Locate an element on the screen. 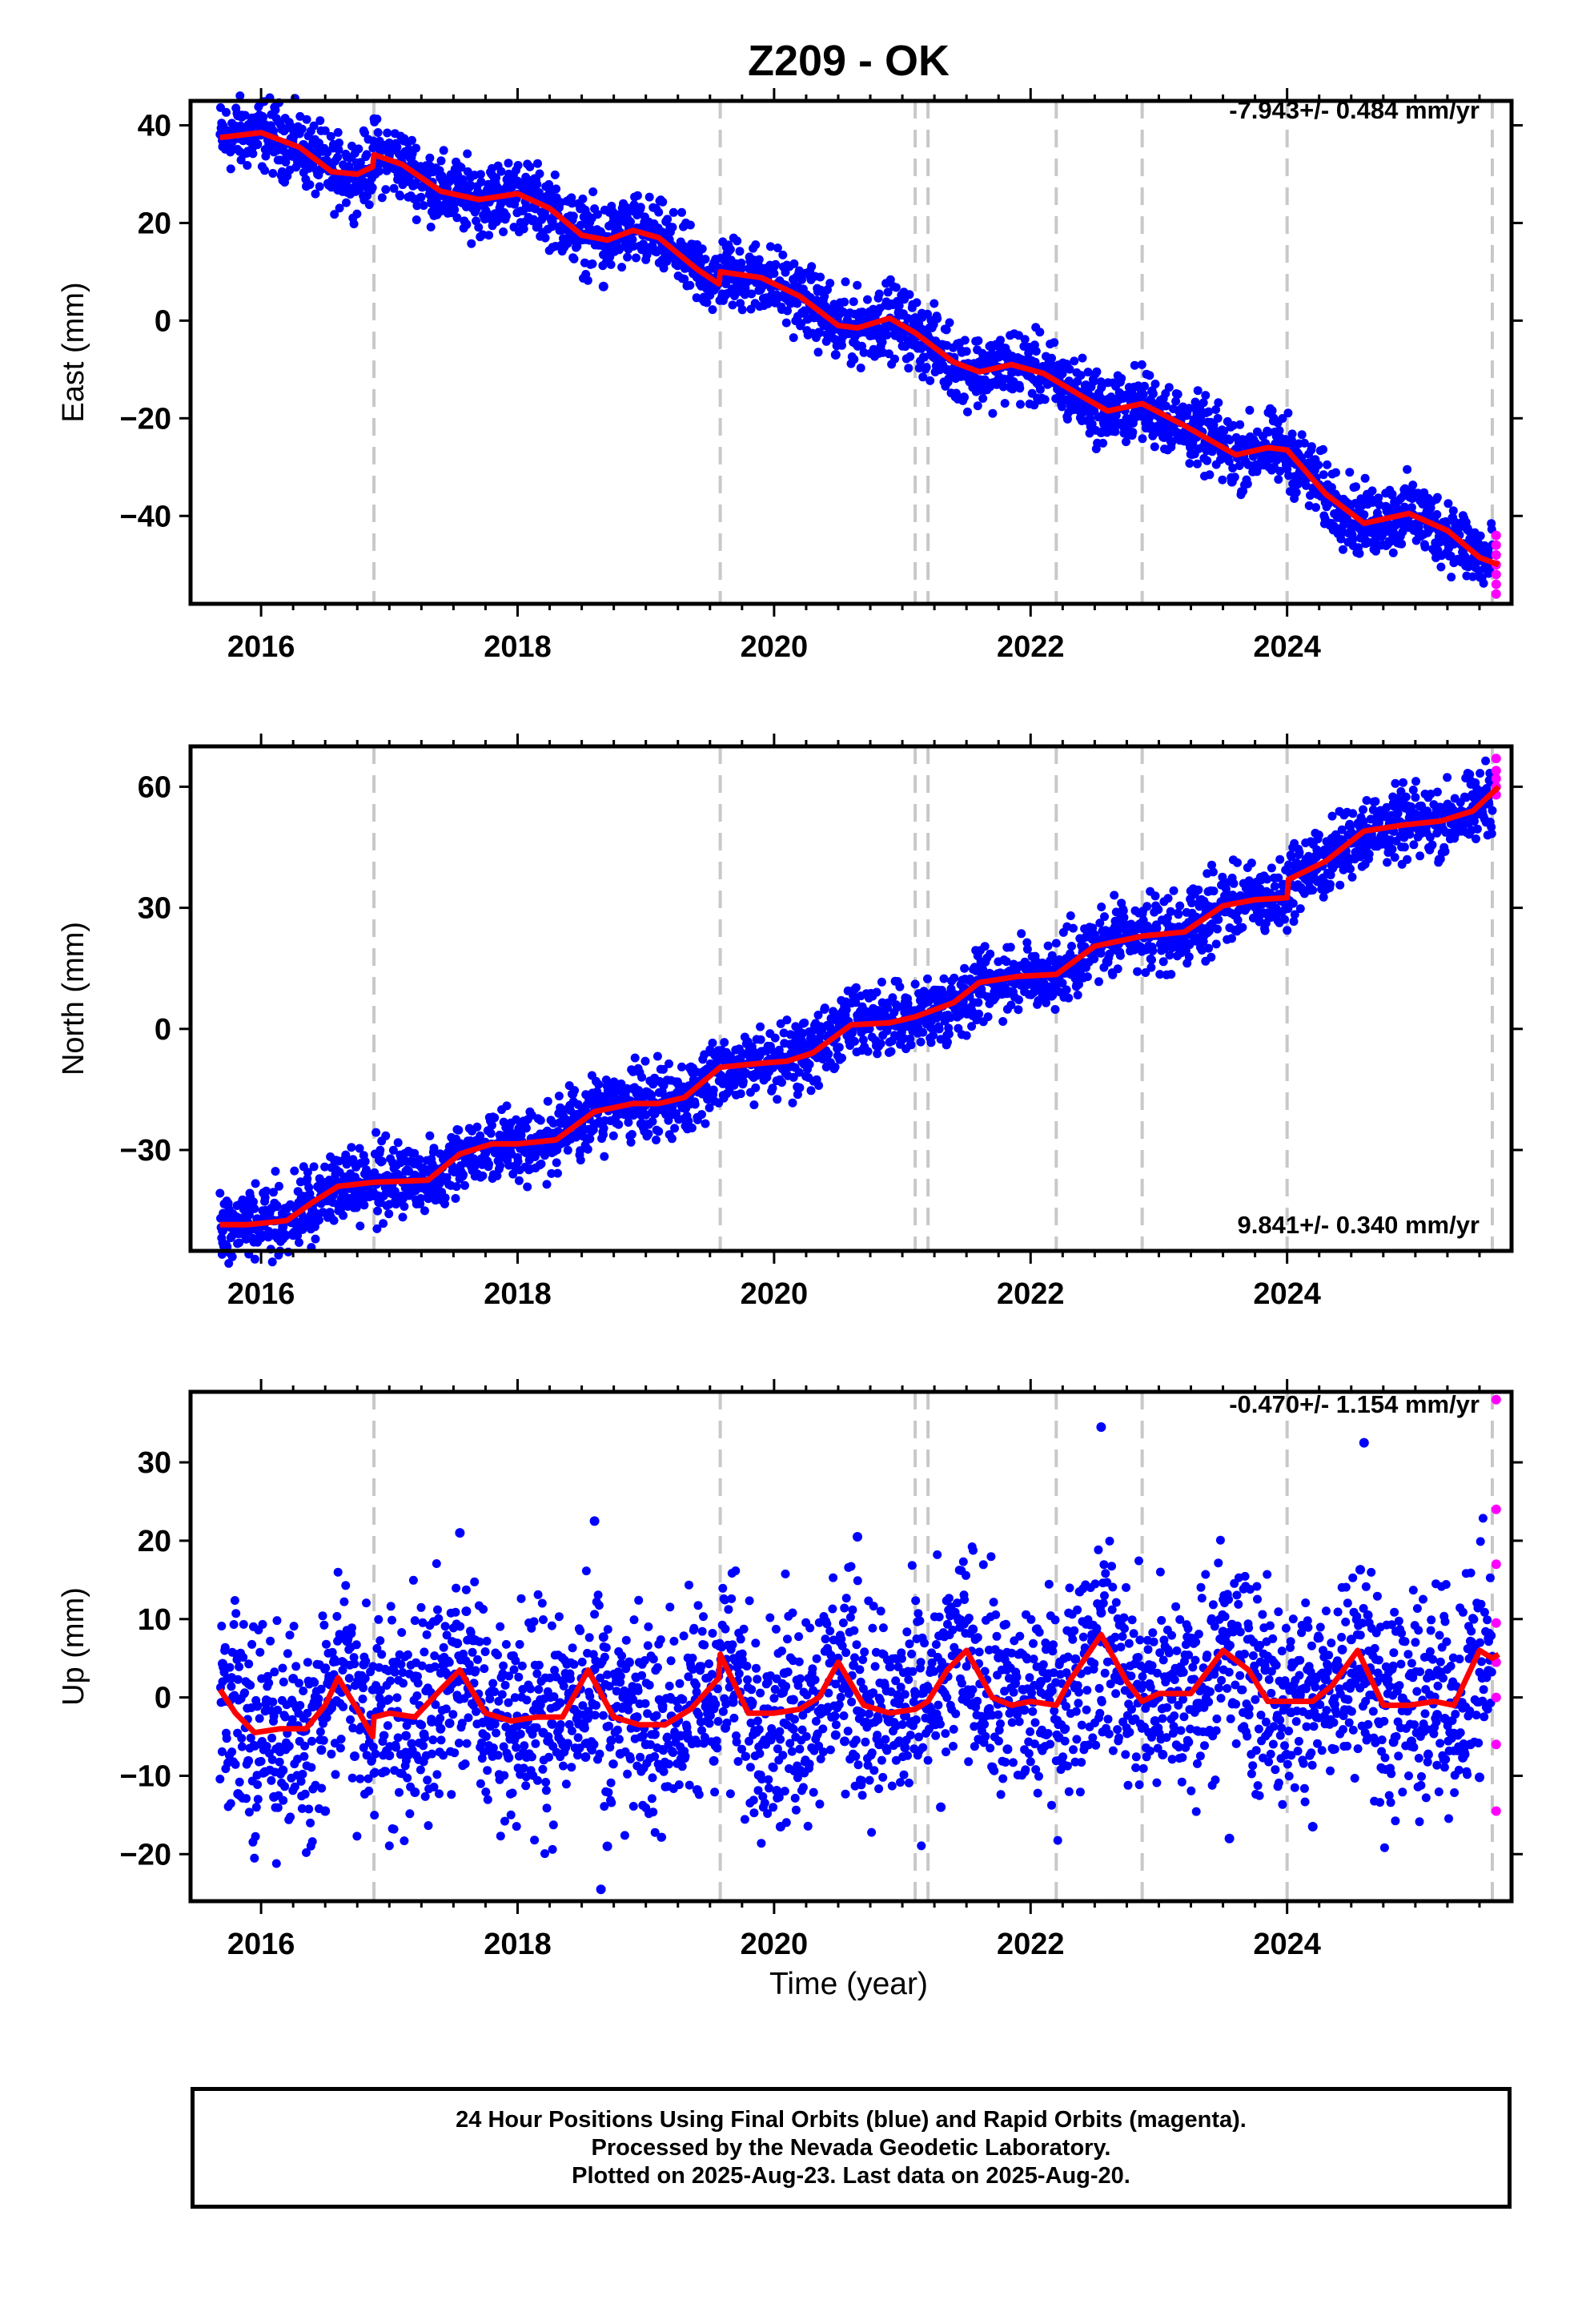  east-rapid-point is located at coordinates (1496, 545).